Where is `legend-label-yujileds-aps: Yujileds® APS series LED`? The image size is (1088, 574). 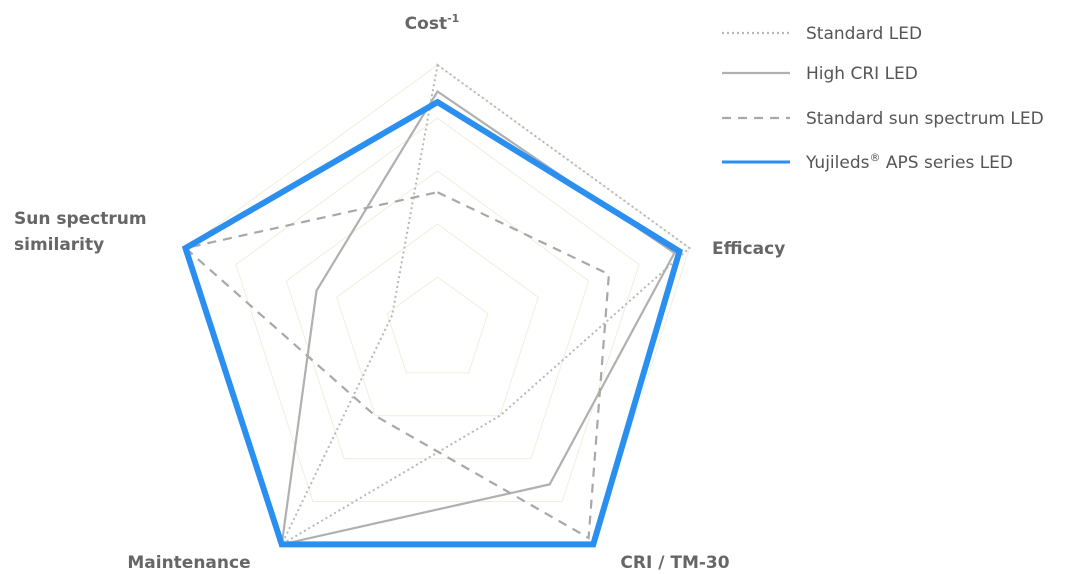
legend-label-yujileds-aps: Yujileds® APS series LED is located at coordinates (909, 162).